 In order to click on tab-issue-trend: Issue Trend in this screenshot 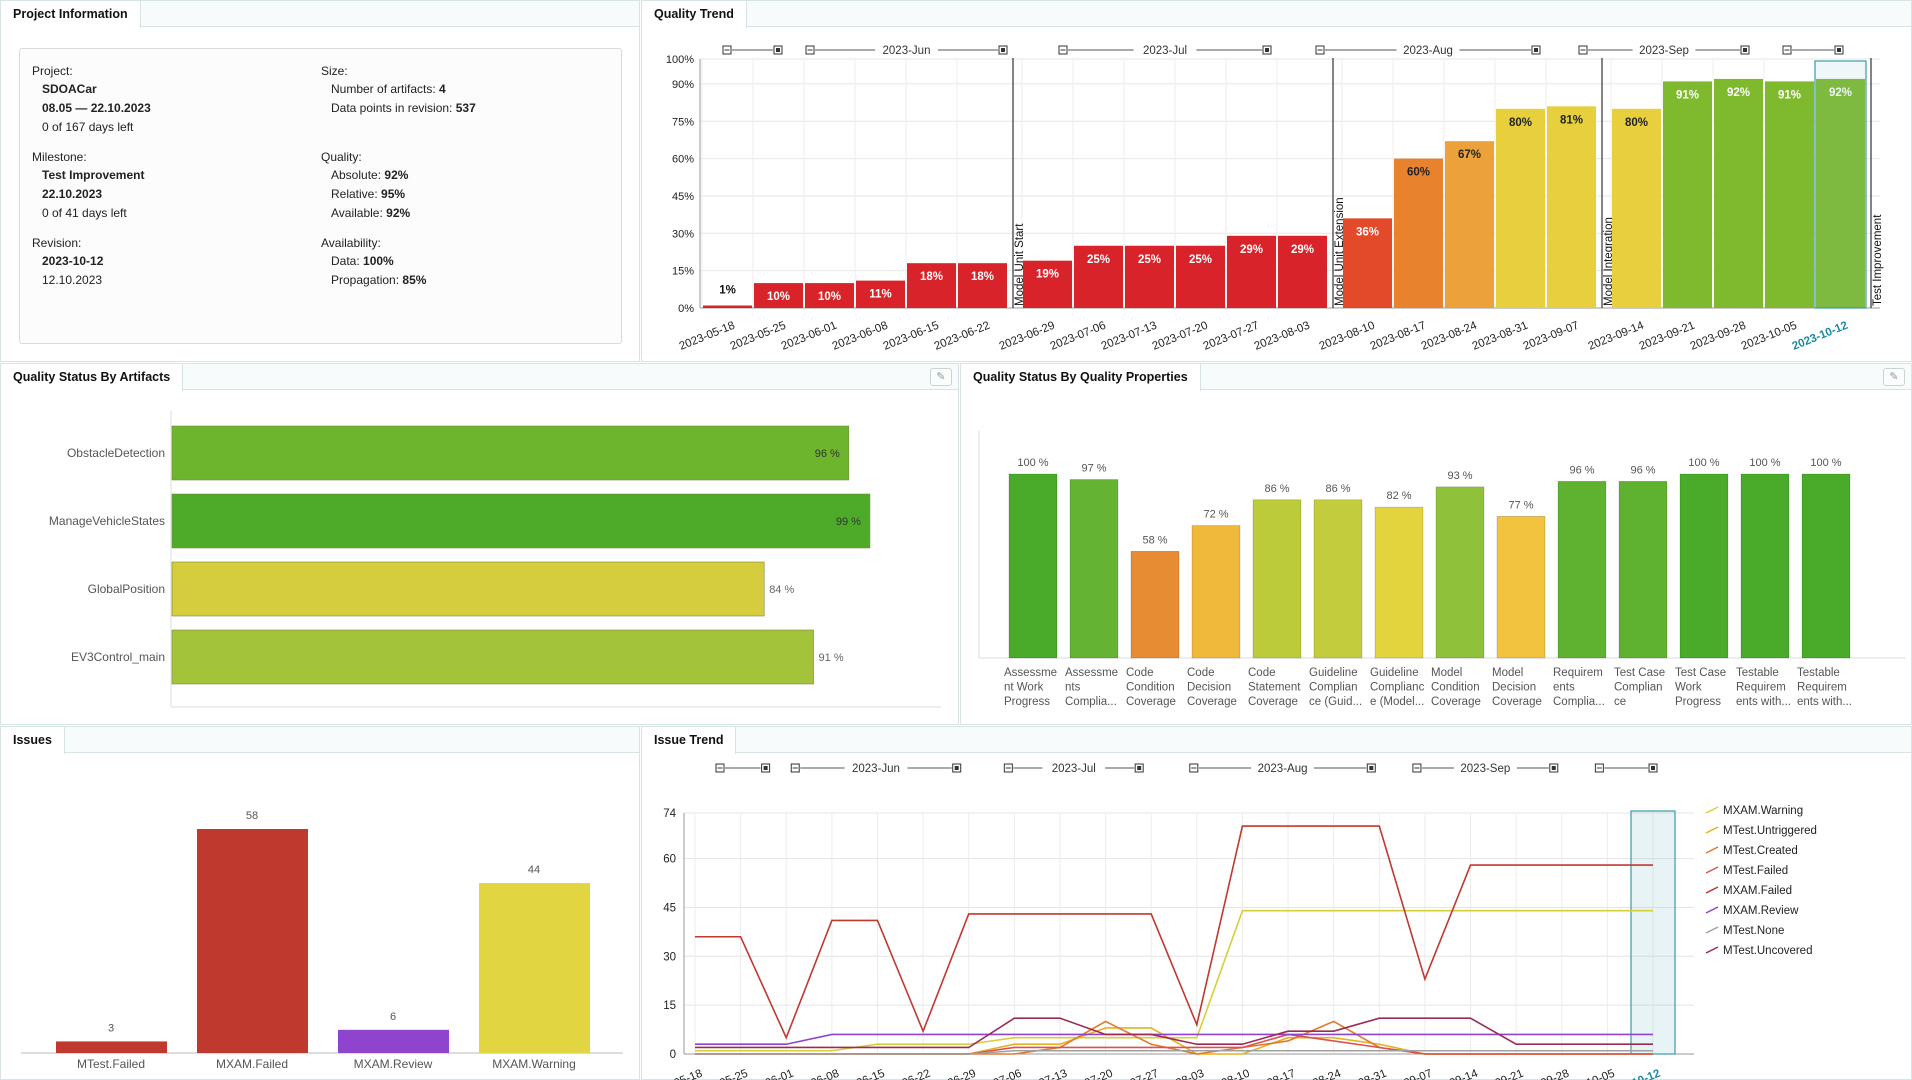, I will do `click(689, 740)`.